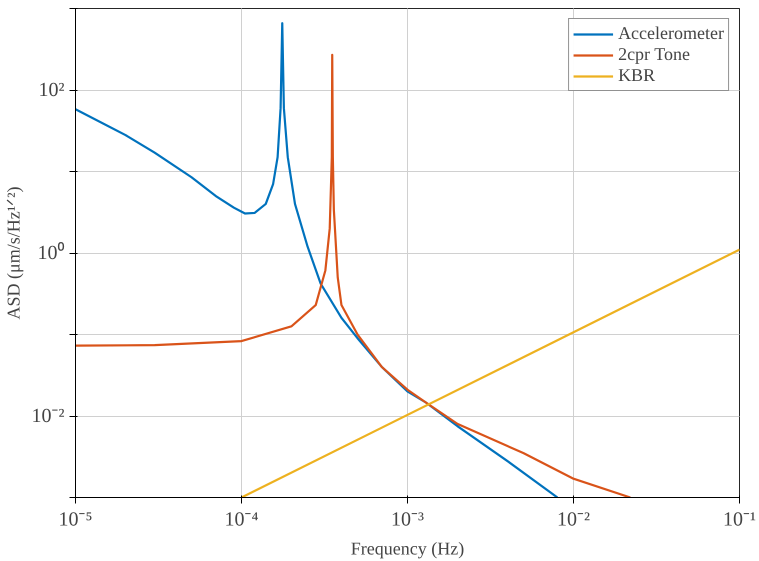 The image size is (759, 561). Describe the element at coordinates (671, 33) in the screenshot. I see `legend-label: Accelerometer` at that location.